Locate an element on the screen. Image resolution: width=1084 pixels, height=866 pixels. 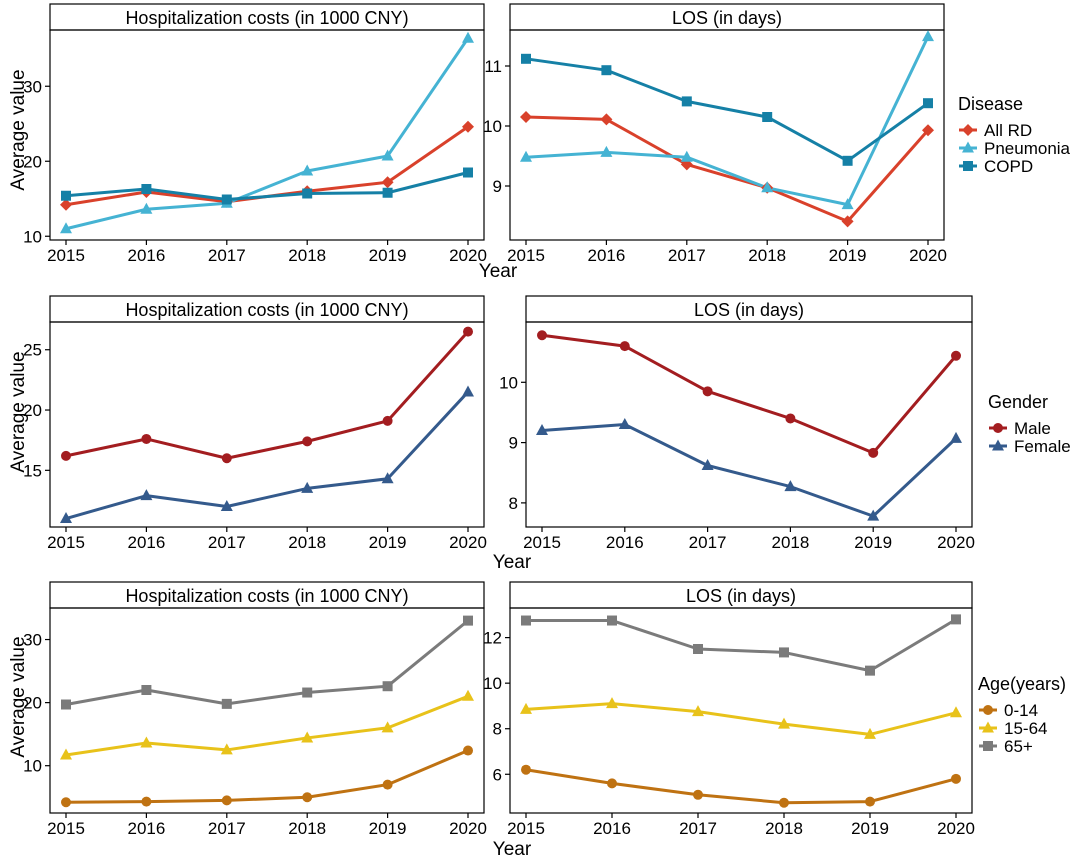
legend-key-female is located at coordinates (998, 445).